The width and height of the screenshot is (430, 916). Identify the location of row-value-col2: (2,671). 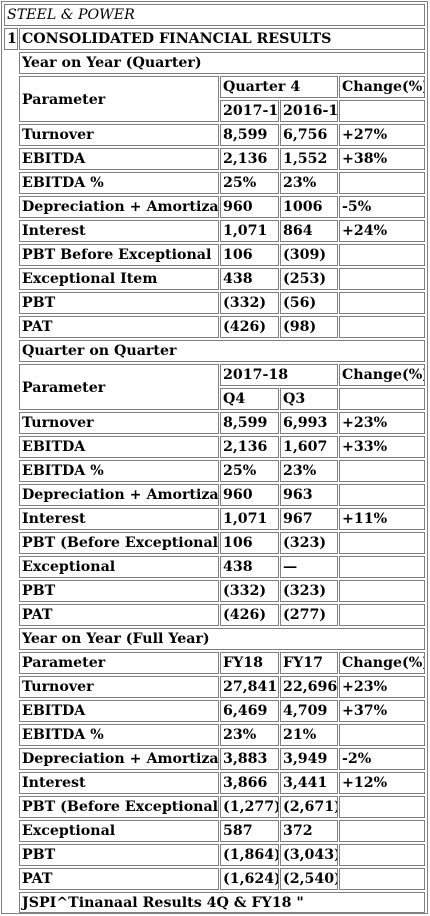
(309, 807).